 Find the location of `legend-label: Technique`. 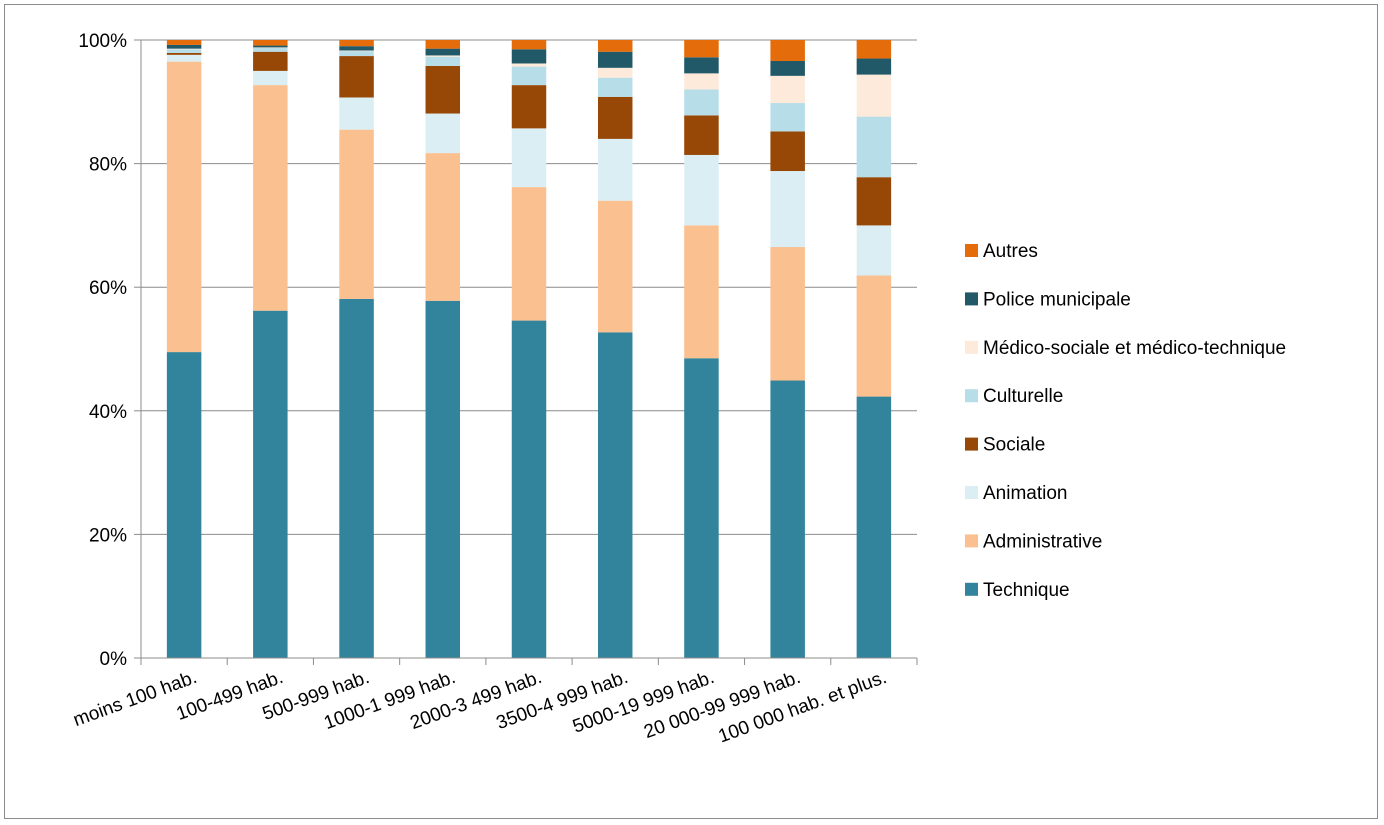

legend-label: Technique is located at coordinates (1026, 590).